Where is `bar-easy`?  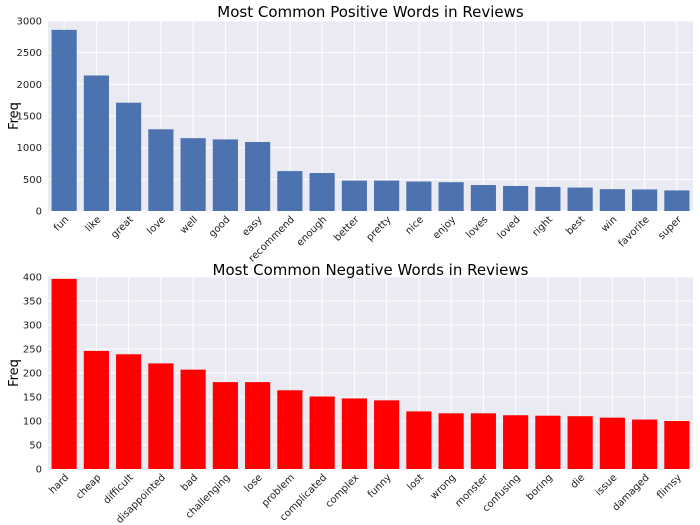
bar-easy is located at coordinates (258, 176).